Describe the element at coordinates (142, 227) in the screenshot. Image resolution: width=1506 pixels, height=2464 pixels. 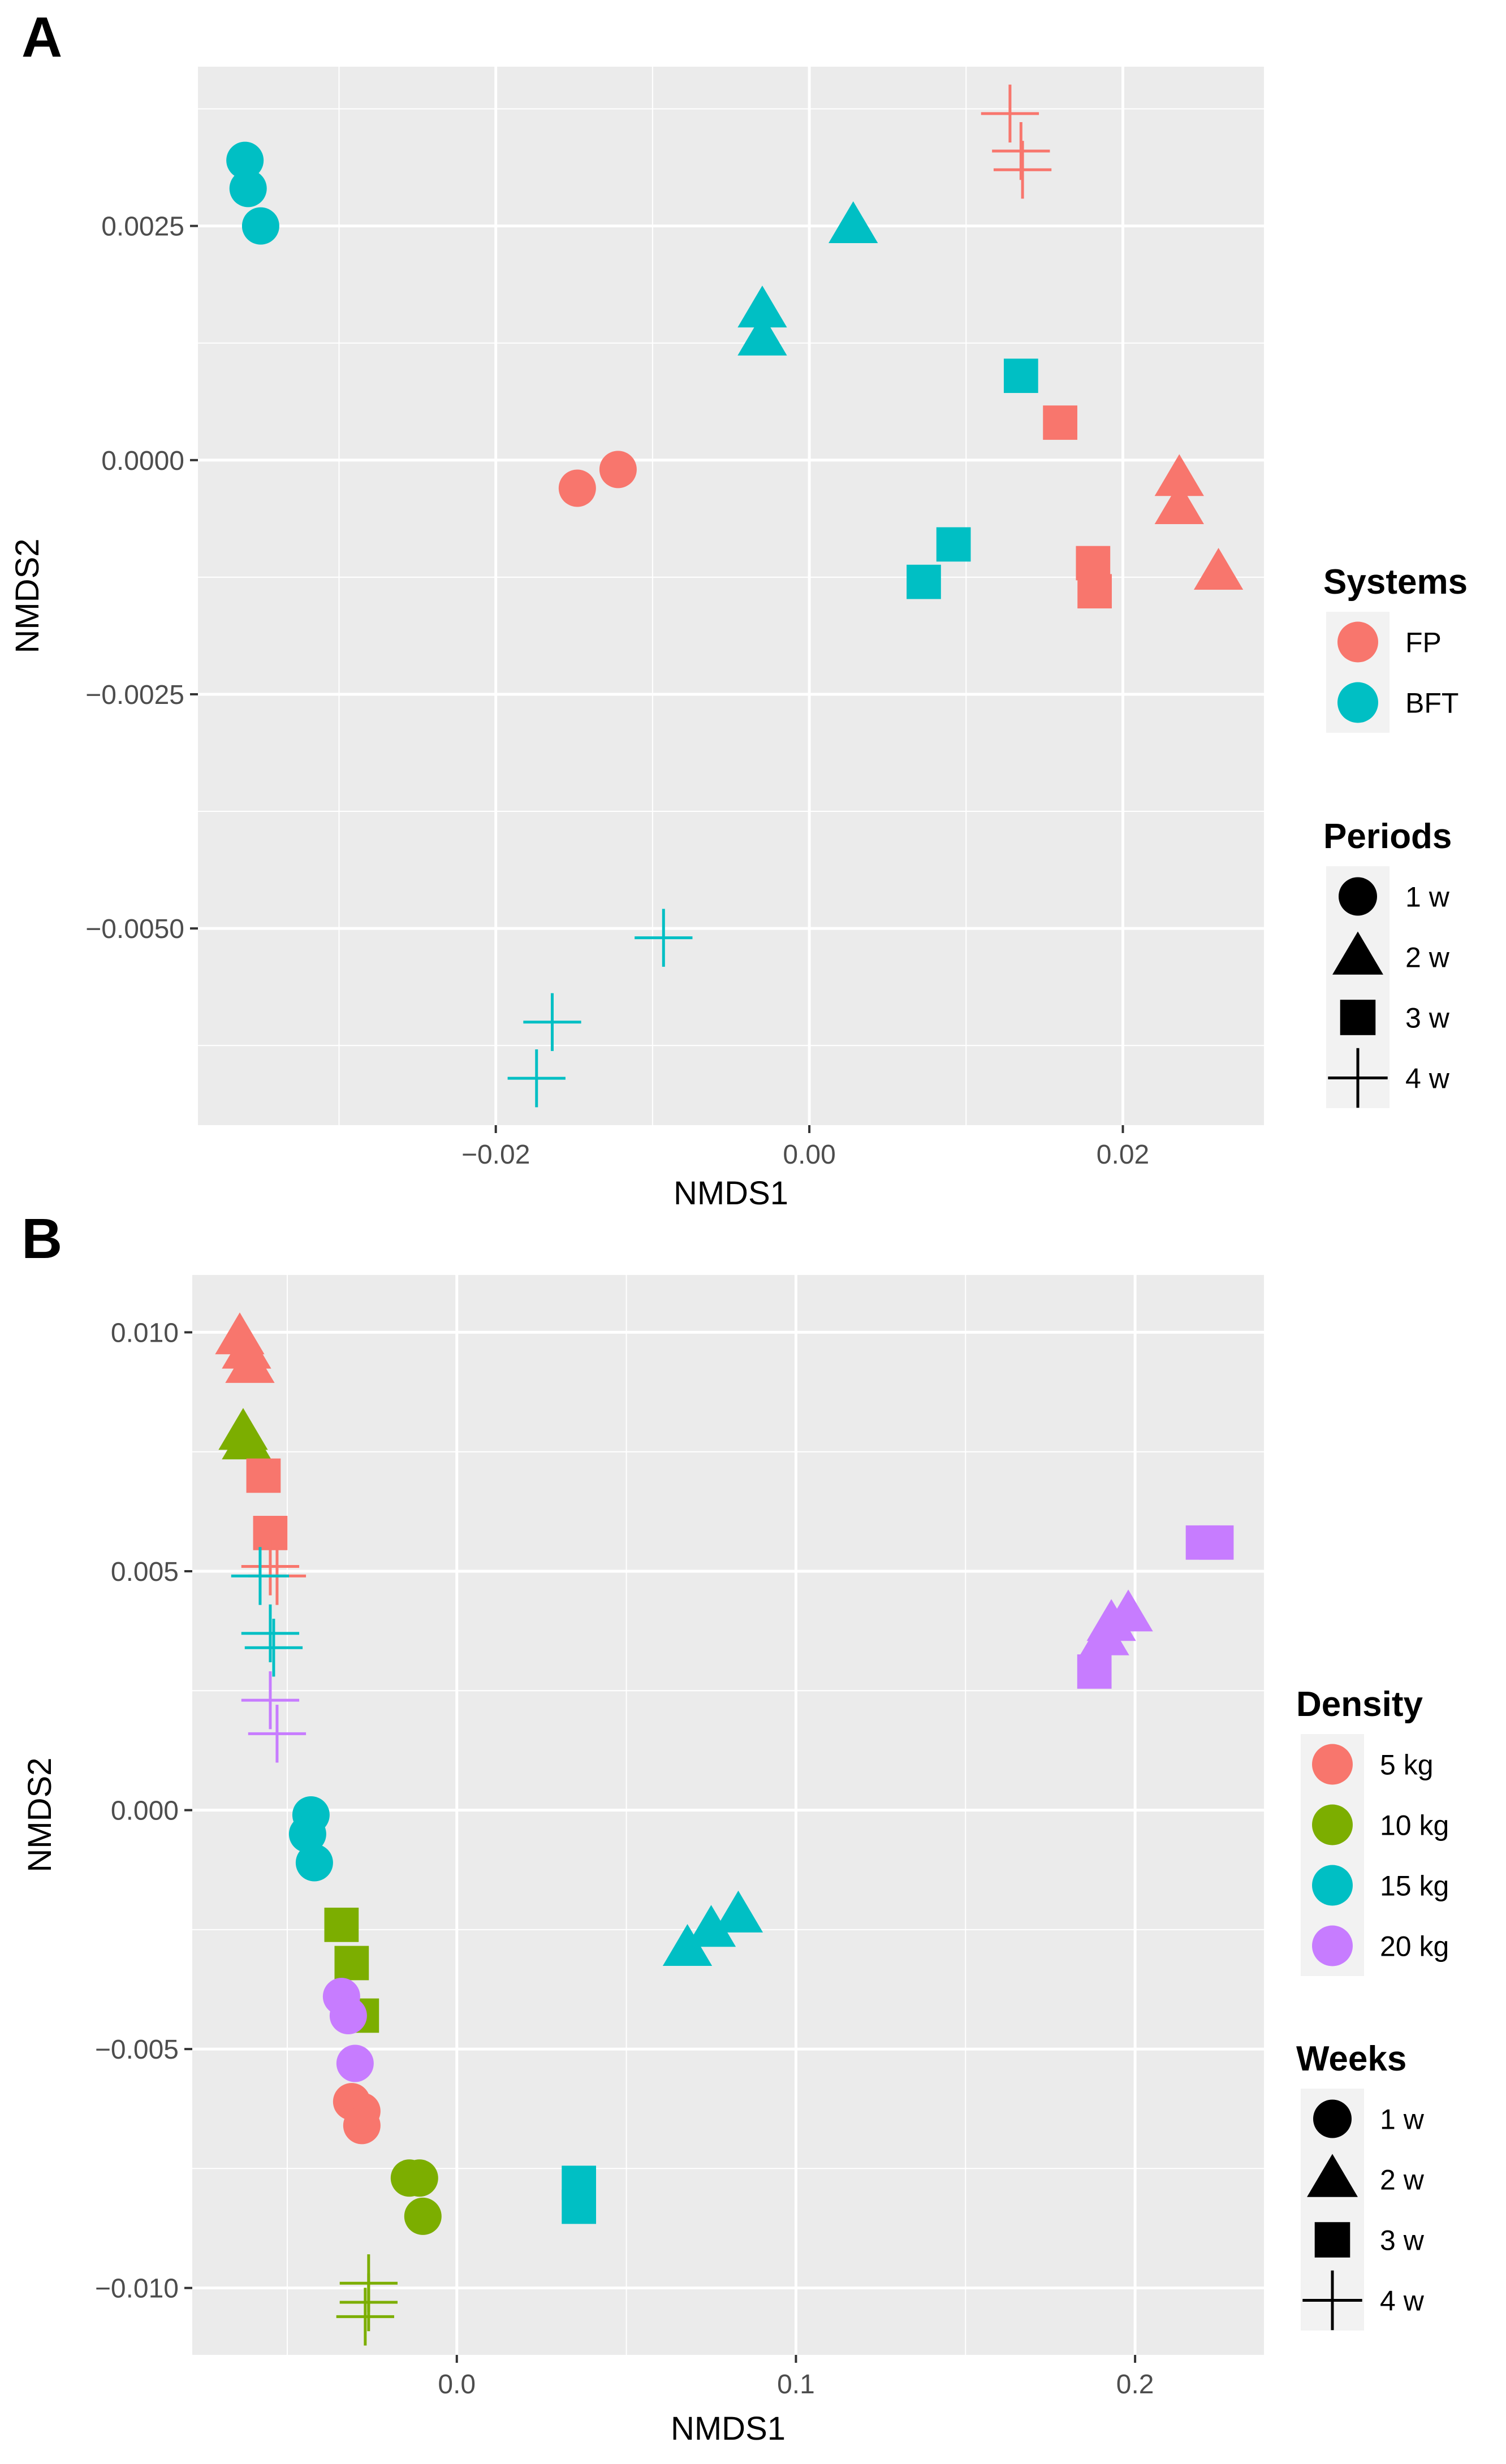
I see `y-tick-label: 0.0025` at that location.